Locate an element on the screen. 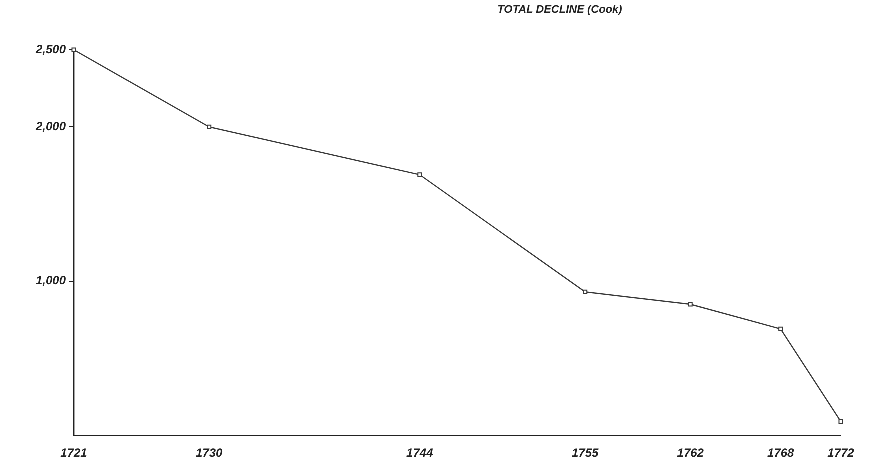 The height and width of the screenshot is (468, 882). x-tick-label: 1768 is located at coordinates (781, 453).